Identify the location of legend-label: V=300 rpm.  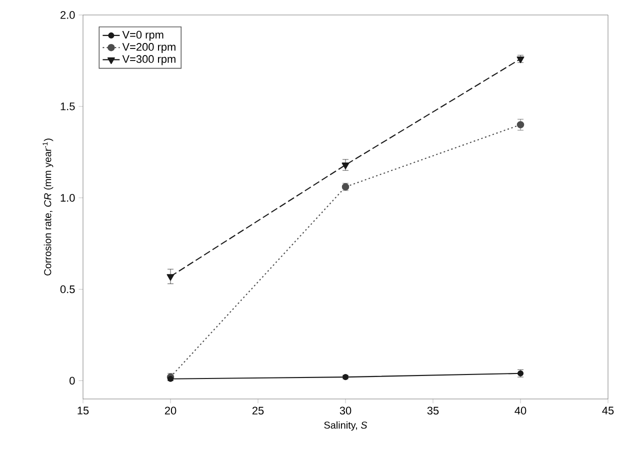
(149, 60).